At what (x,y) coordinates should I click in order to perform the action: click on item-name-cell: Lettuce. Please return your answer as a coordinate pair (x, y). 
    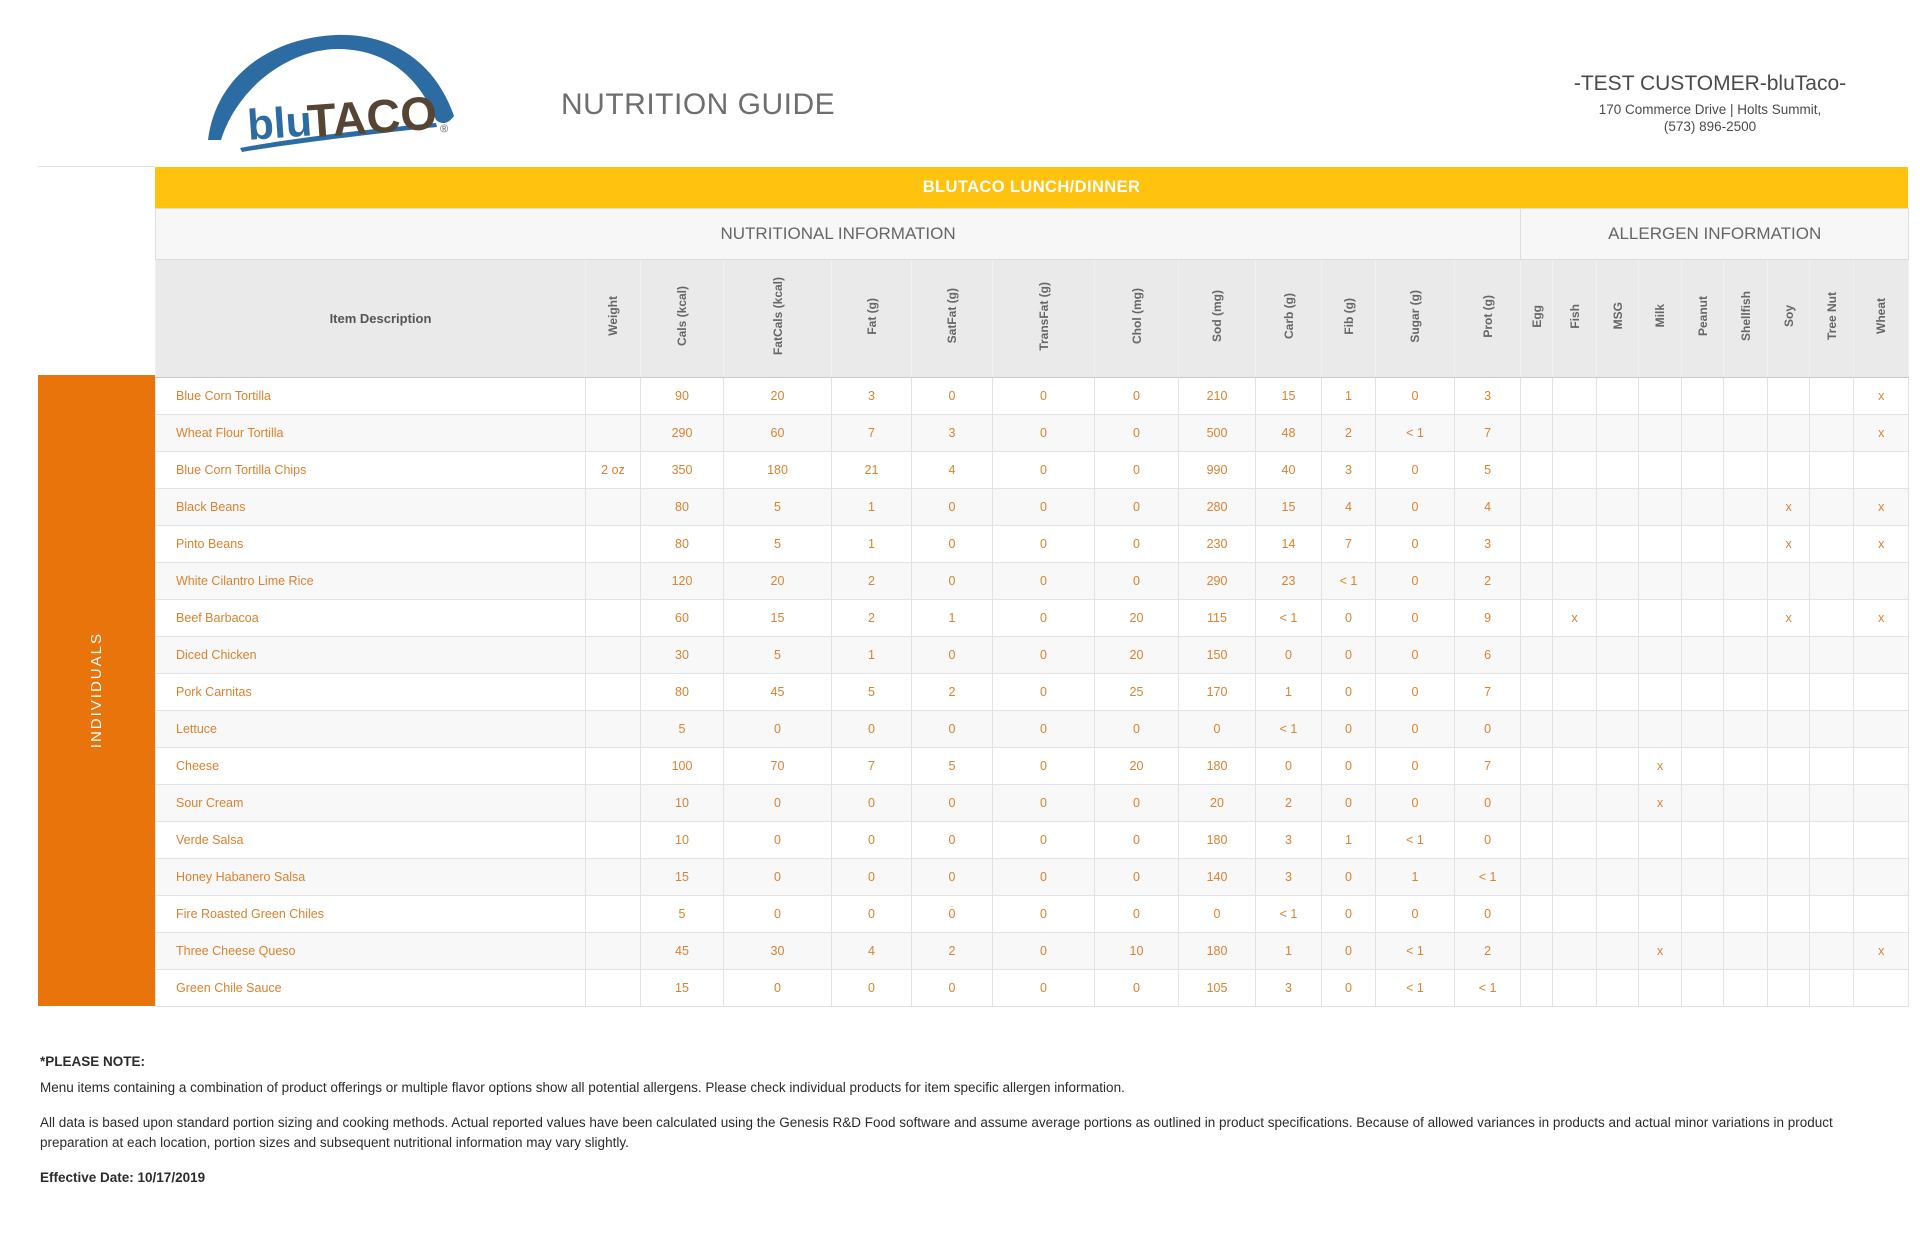
    Looking at the image, I should click on (370, 729).